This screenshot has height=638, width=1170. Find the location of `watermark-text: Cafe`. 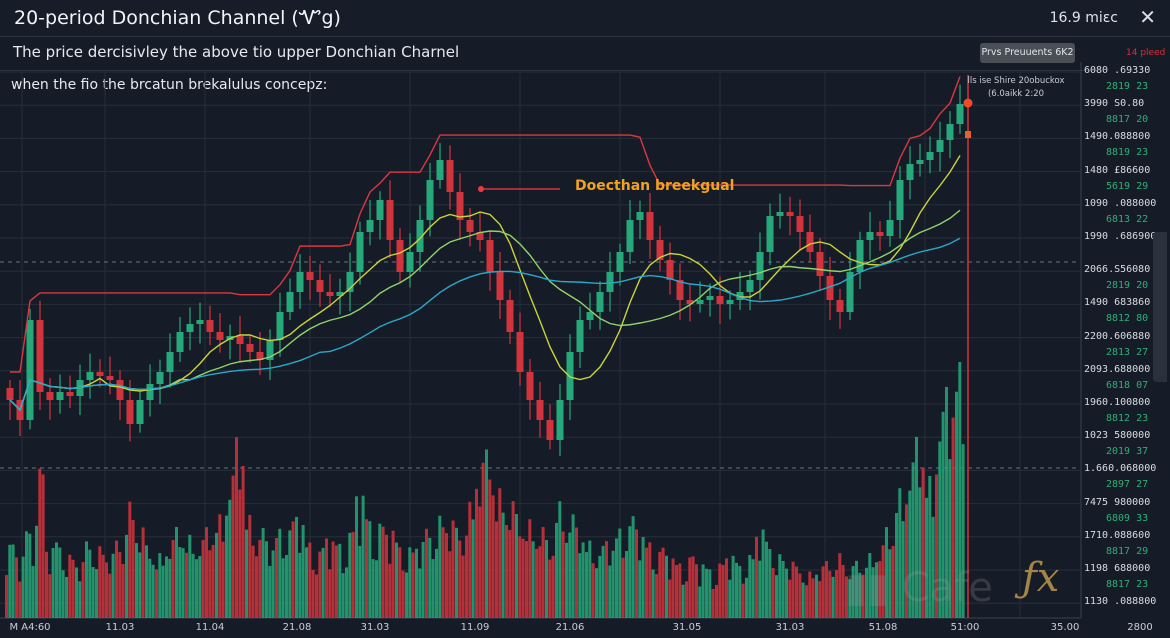

watermark-text: Cafe is located at coordinates (947, 588).